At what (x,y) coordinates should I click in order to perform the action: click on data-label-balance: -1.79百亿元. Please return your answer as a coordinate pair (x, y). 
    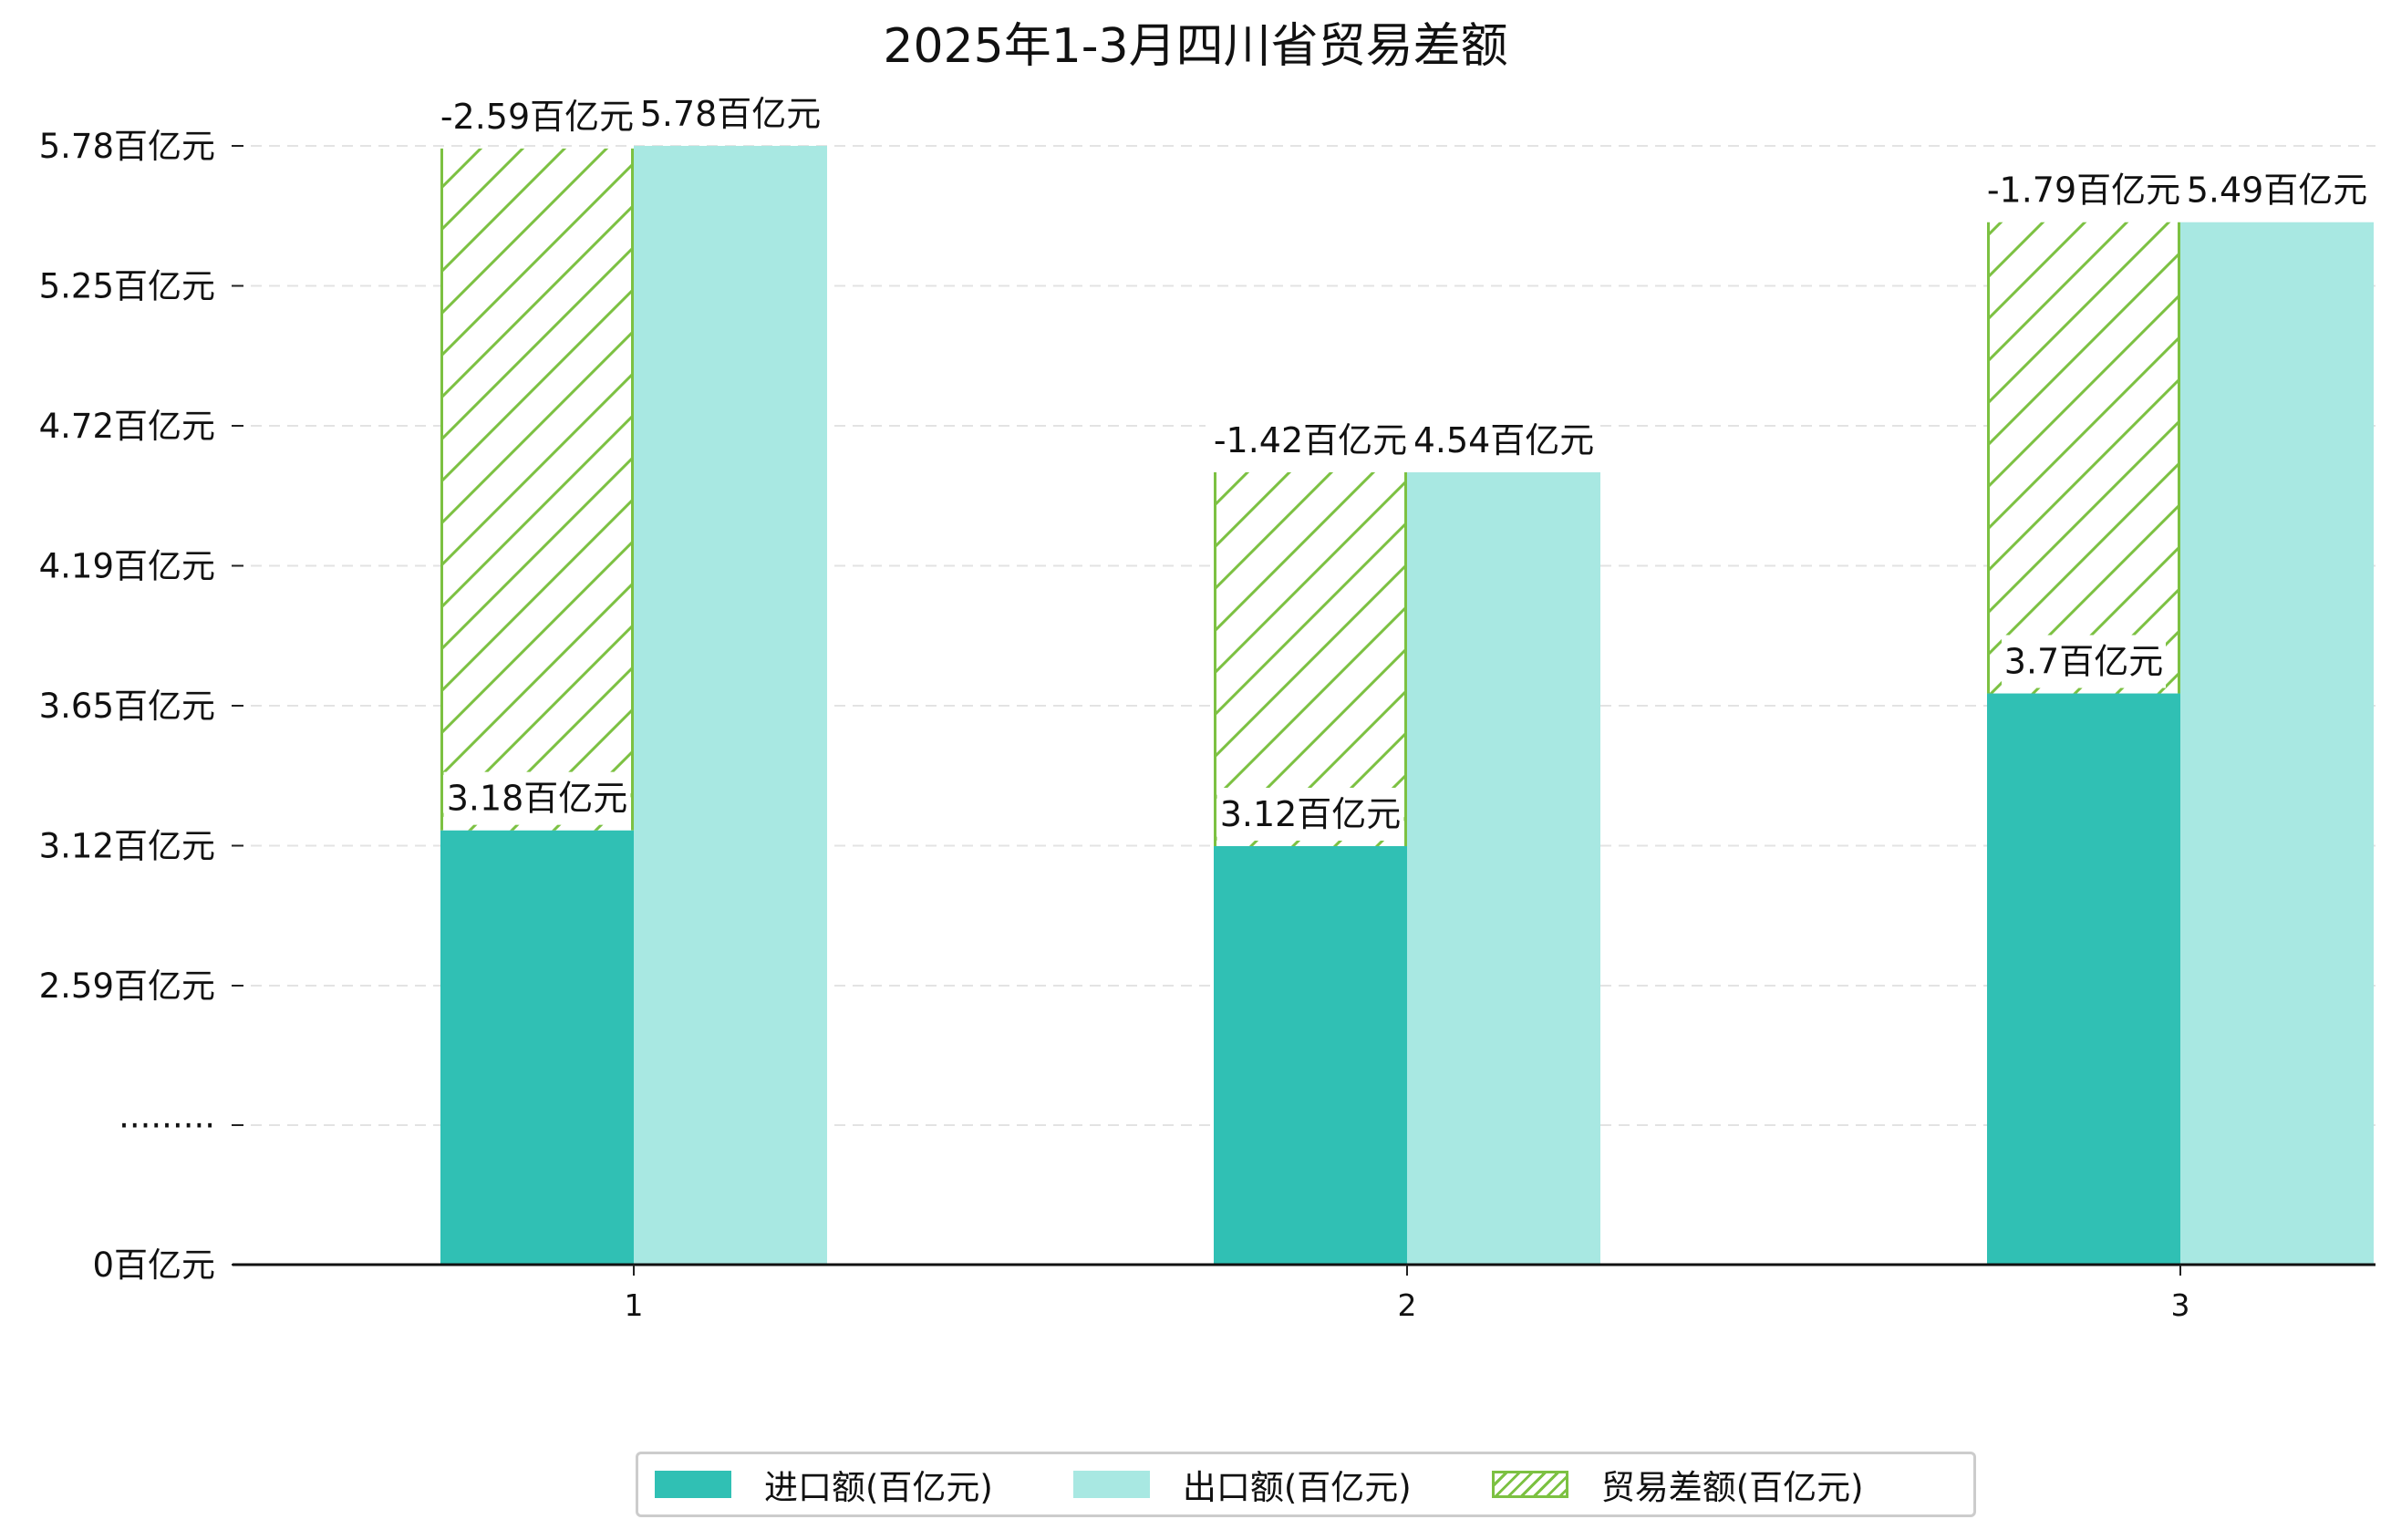
    Looking at the image, I should click on (2084, 190).